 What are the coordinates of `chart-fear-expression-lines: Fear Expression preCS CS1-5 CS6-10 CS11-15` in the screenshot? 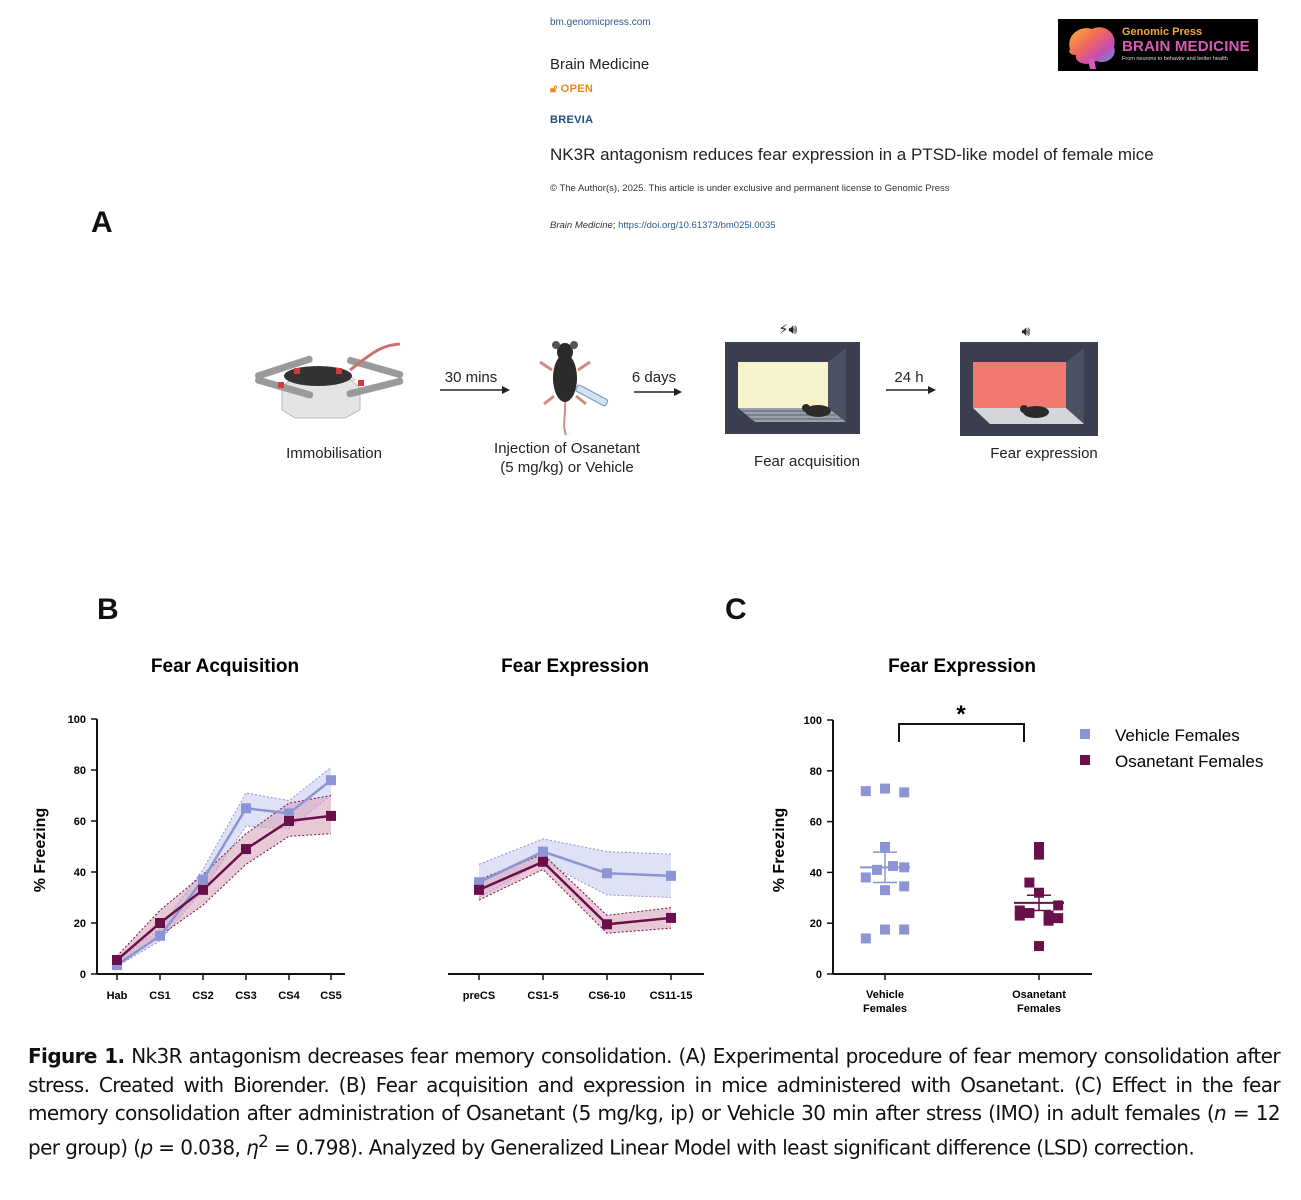 It's located at (576, 829).